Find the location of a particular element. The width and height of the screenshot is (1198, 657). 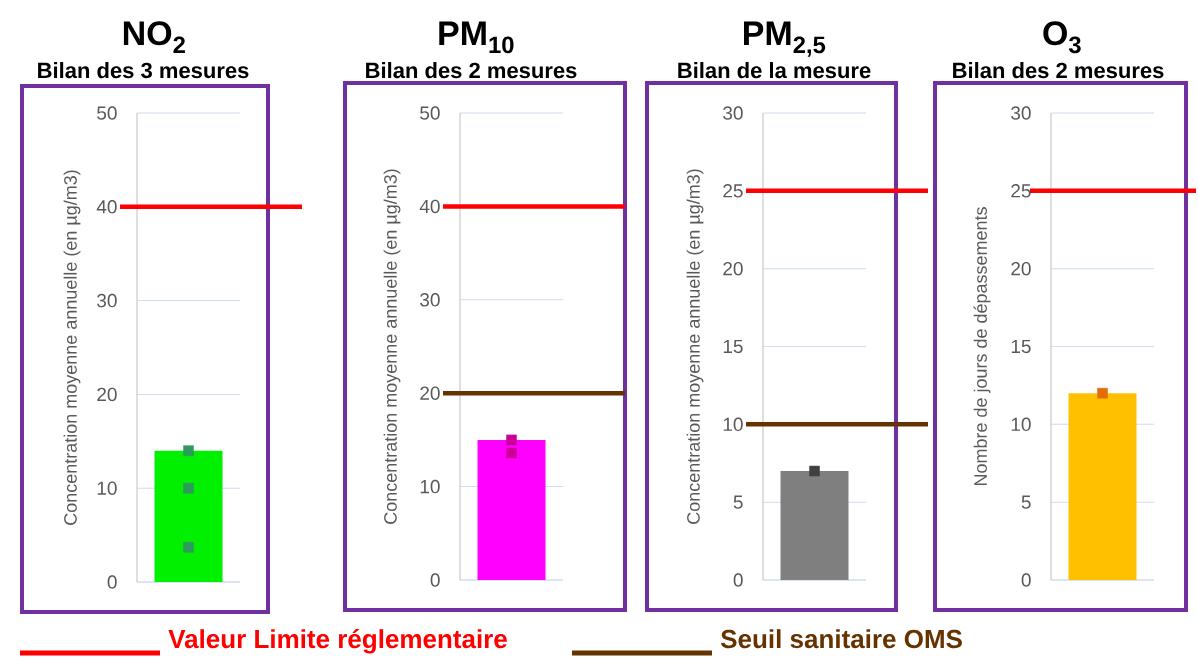

y-axis-title: Nombre de jours de dépassements is located at coordinates (982, 346).